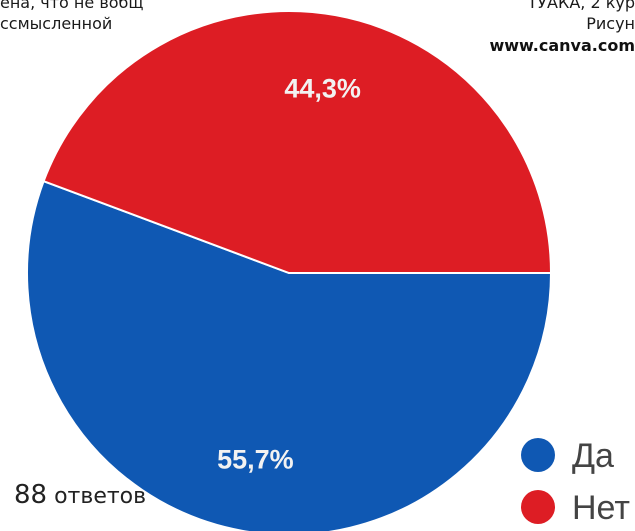  I want to click on header-left-text: ена, что не вобщ ссмысленной, so click(71, 17).